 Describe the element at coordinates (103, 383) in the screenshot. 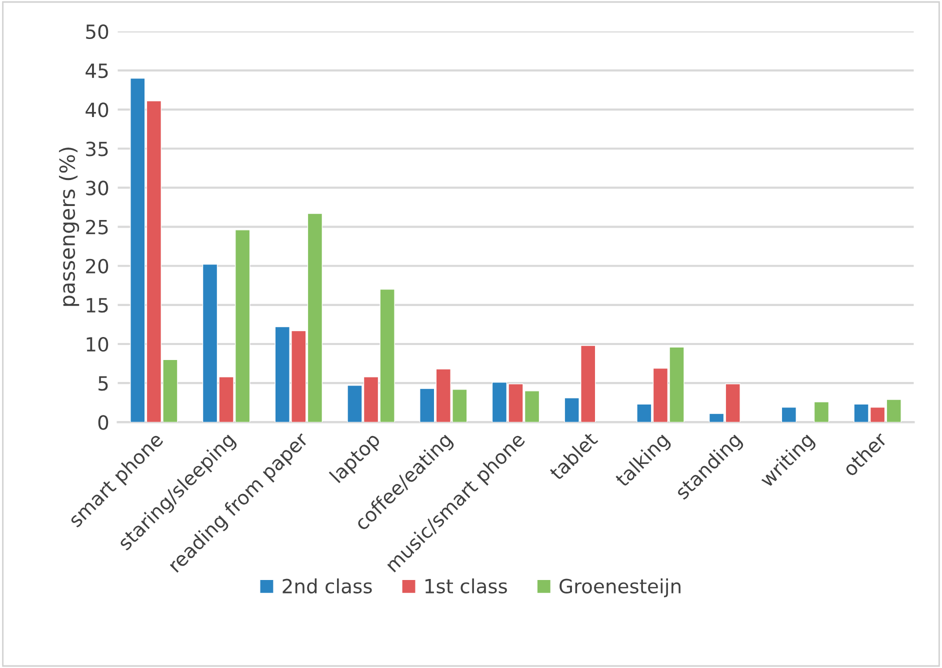

I see `y-tick-label: 5` at that location.